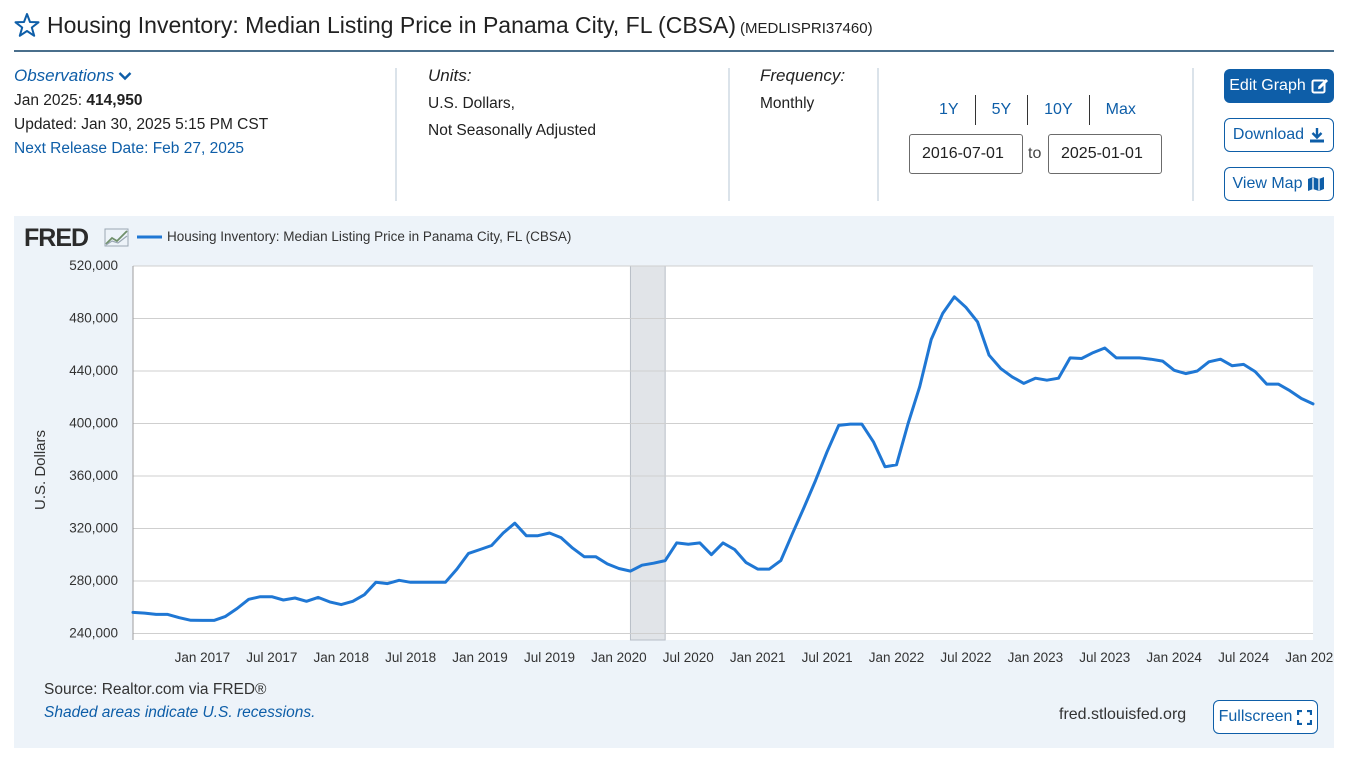 The height and width of the screenshot is (757, 1364). What do you see at coordinates (1319, 86) in the screenshot?
I see `edit-icon` at bounding box center [1319, 86].